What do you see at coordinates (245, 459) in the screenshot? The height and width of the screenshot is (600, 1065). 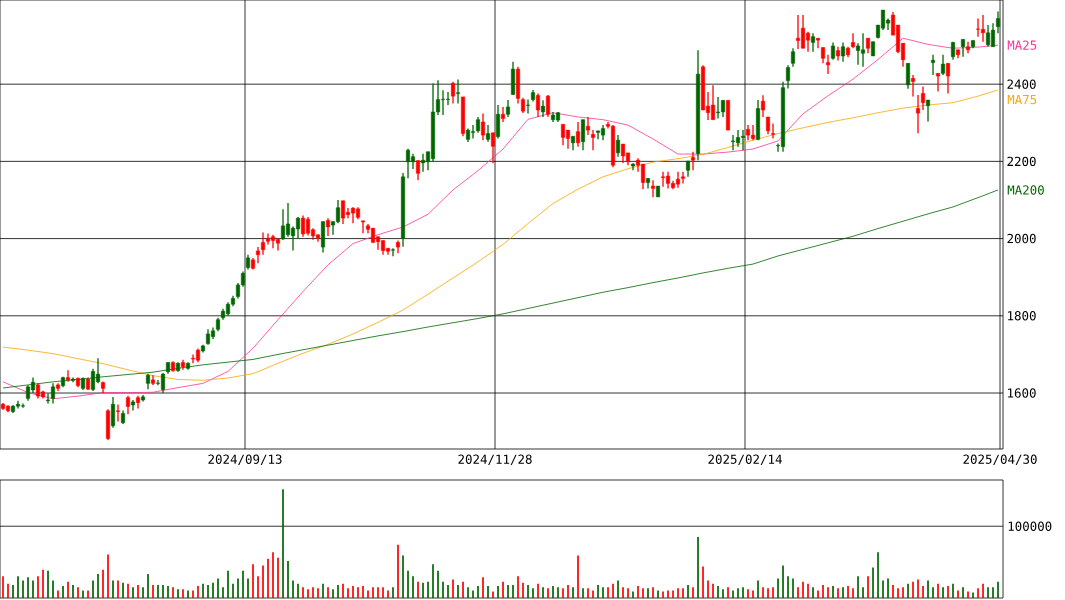 I see `x-tick-label: 2024/09/13` at bounding box center [245, 459].